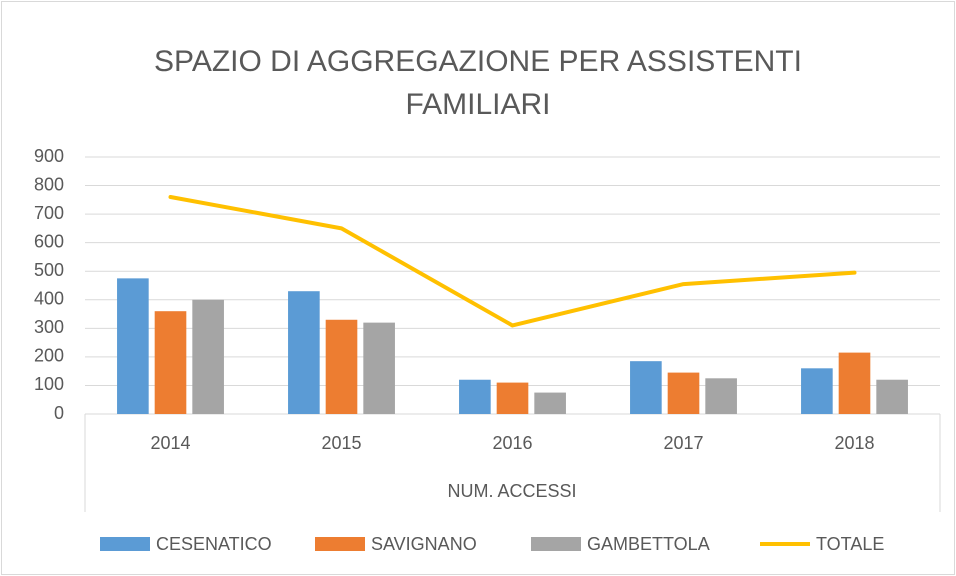 This screenshot has width=956, height=576. Describe the element at coordinates (49, 156) in the screenshot. I see `y-tick-label: 900` at that location.